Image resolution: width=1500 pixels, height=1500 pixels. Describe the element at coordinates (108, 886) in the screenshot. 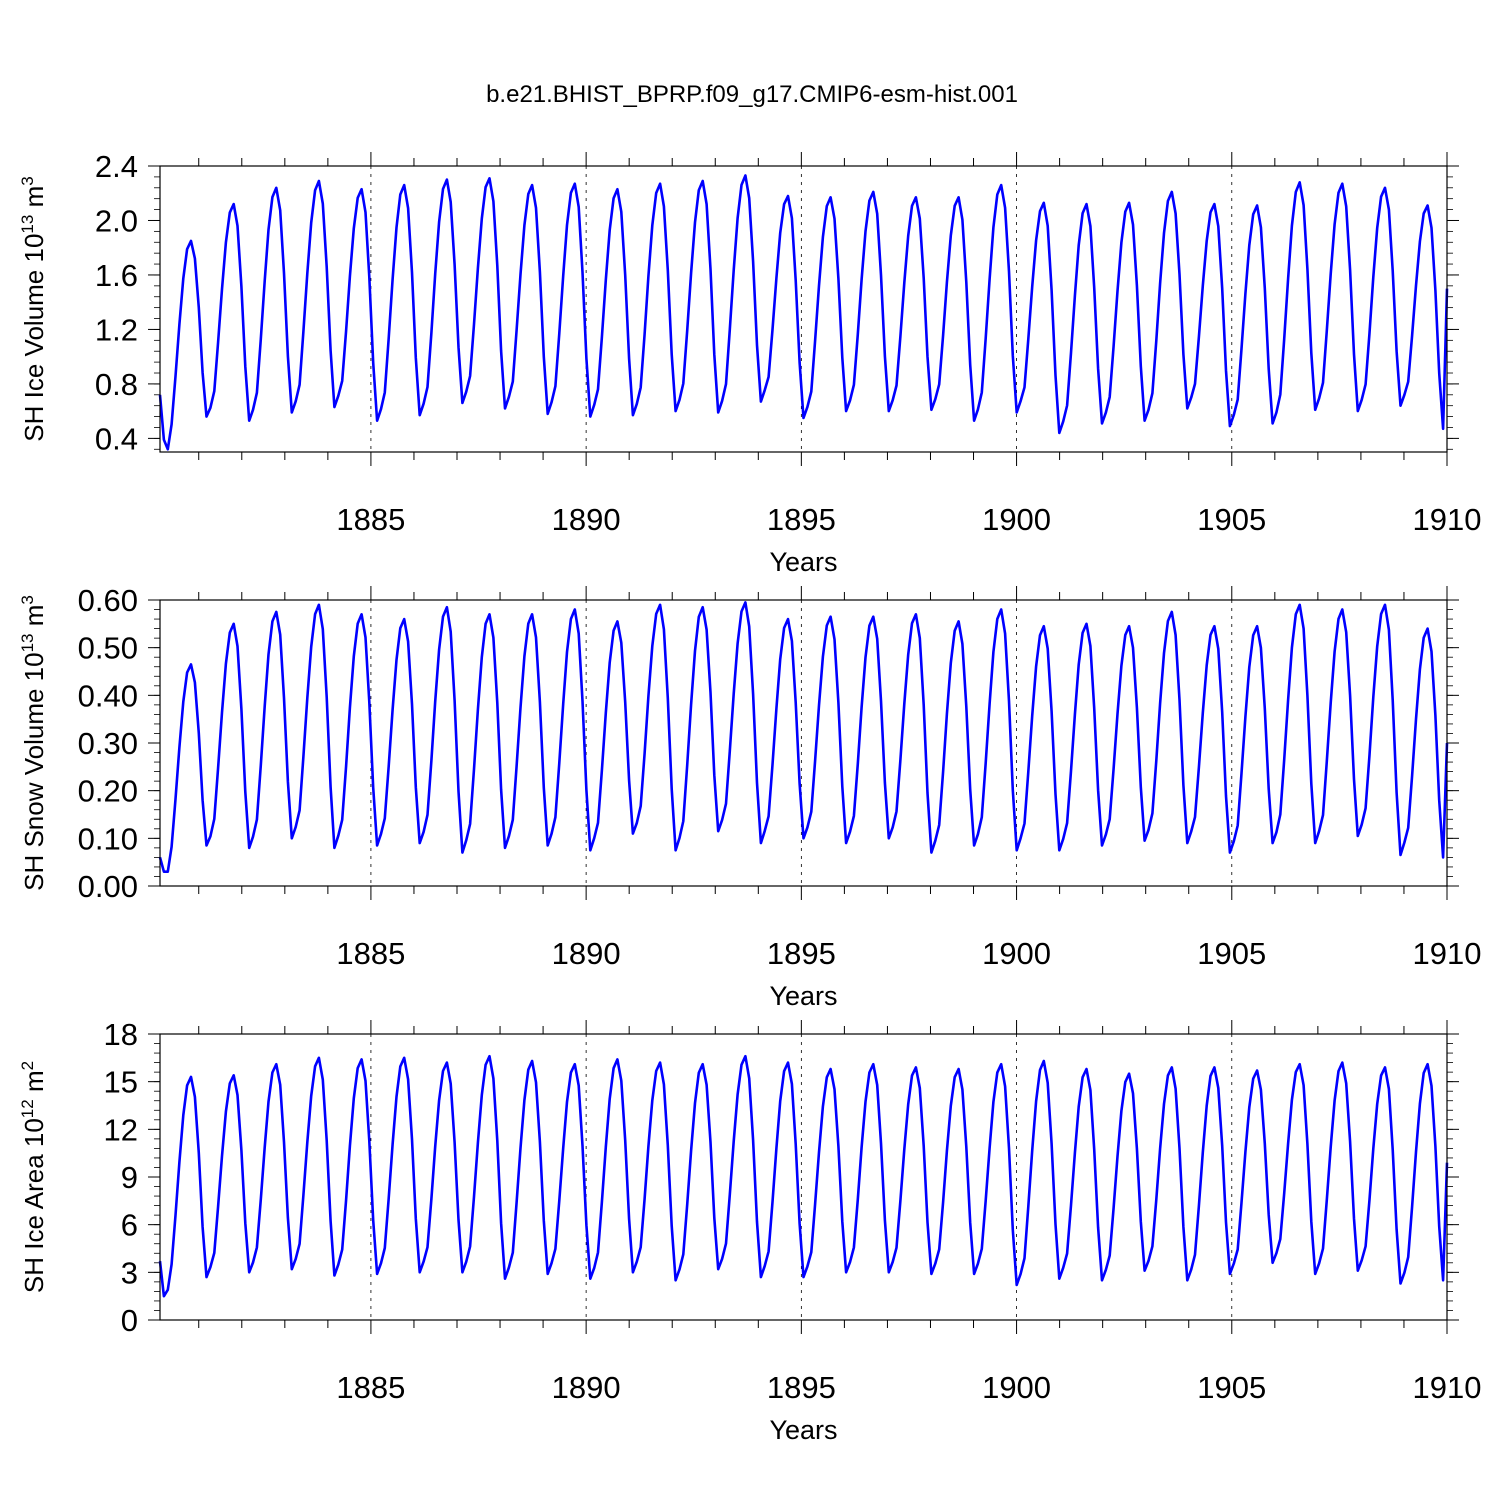

I see `y-tick-label: 0.00` at that location.